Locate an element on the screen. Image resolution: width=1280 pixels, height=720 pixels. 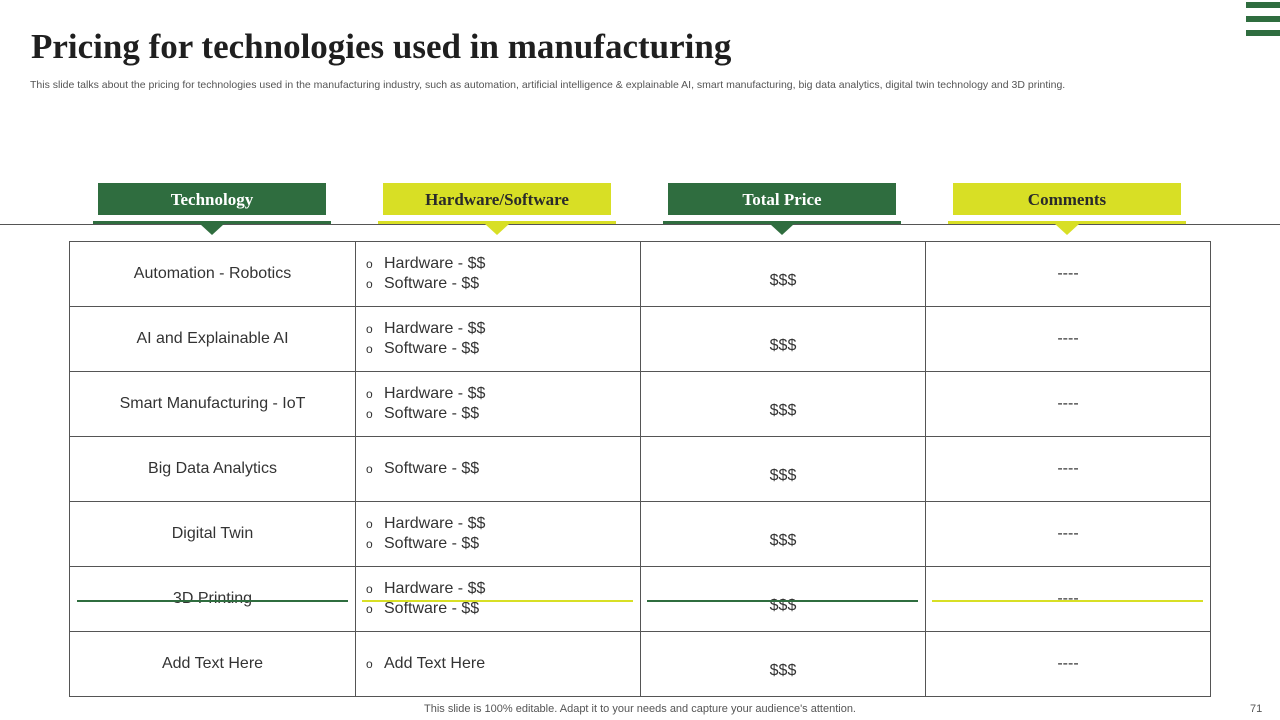
technology-cell: Smart Manufacturing - IoT is located at coordinates (212, 404).